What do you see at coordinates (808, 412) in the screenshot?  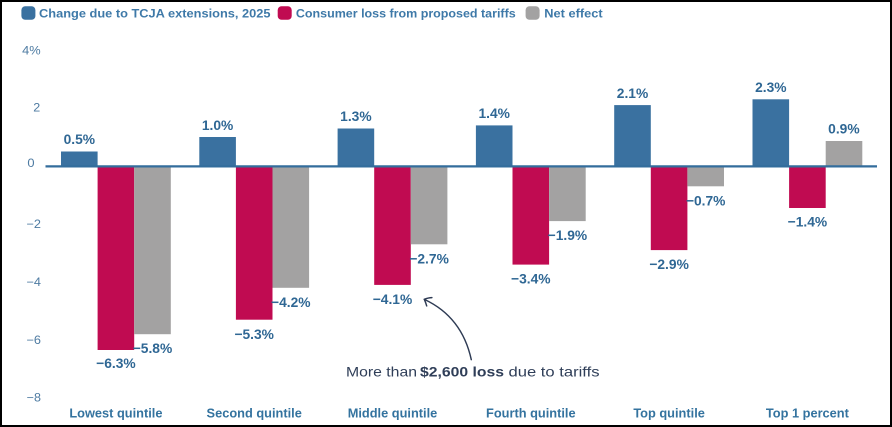 I see `svg-text: Top 1 percent` at bounding box center [808, 412].